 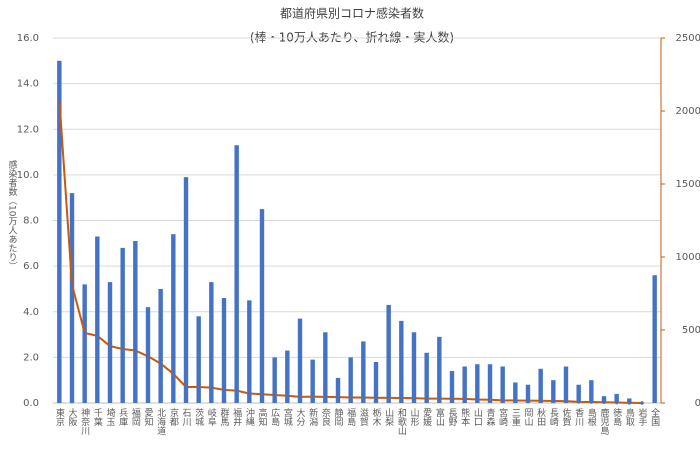 I want to click on y2-tick-label: 2000, so click(x=688, y=111).